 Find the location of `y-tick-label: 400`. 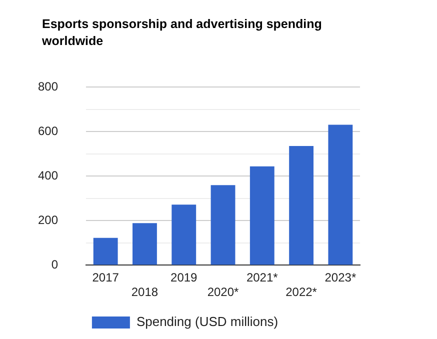

y-tick-label: 400 is located at coordinates (48, 175).